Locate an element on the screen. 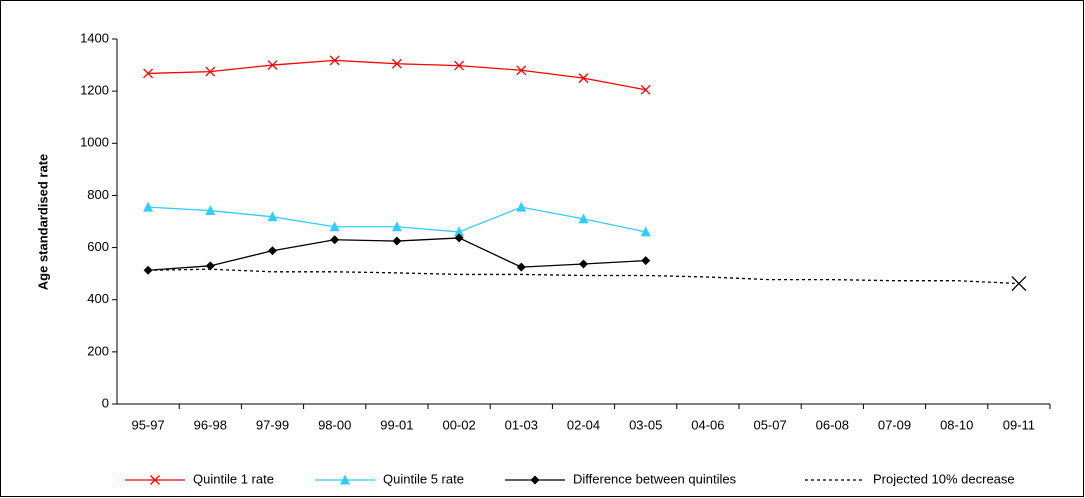  y-tick-label: 600 is located at coordinates (98, 246).